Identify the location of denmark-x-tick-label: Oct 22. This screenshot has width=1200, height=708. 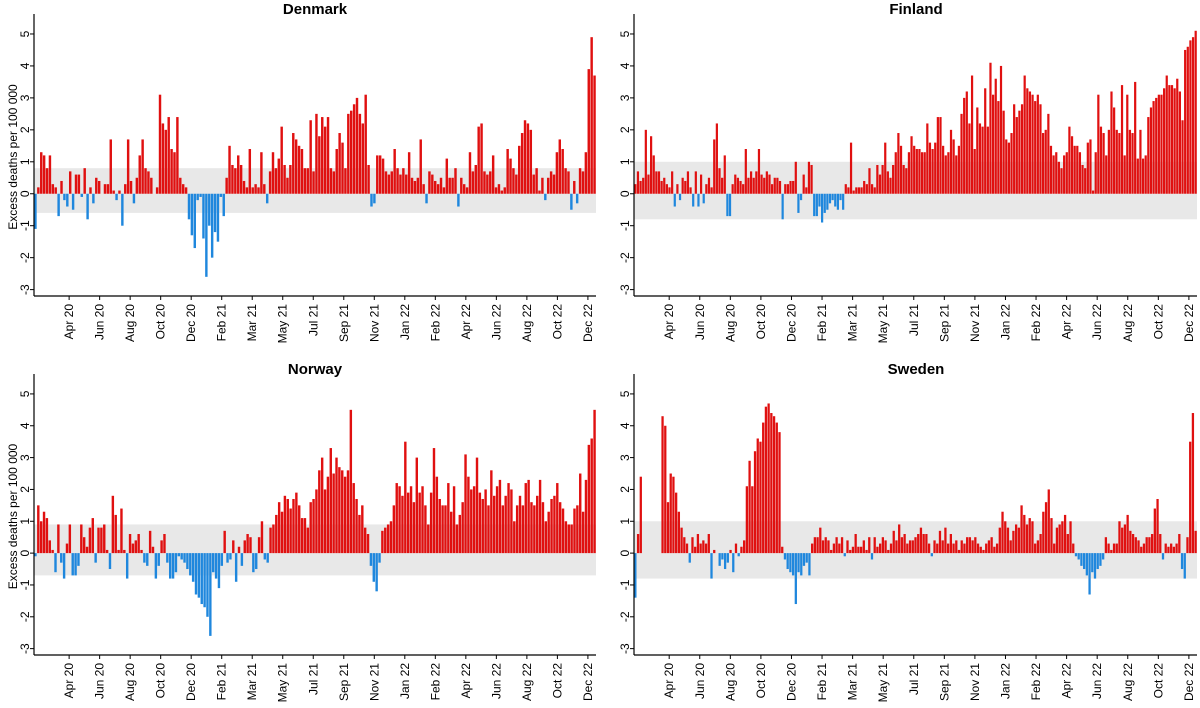
(557, 322).